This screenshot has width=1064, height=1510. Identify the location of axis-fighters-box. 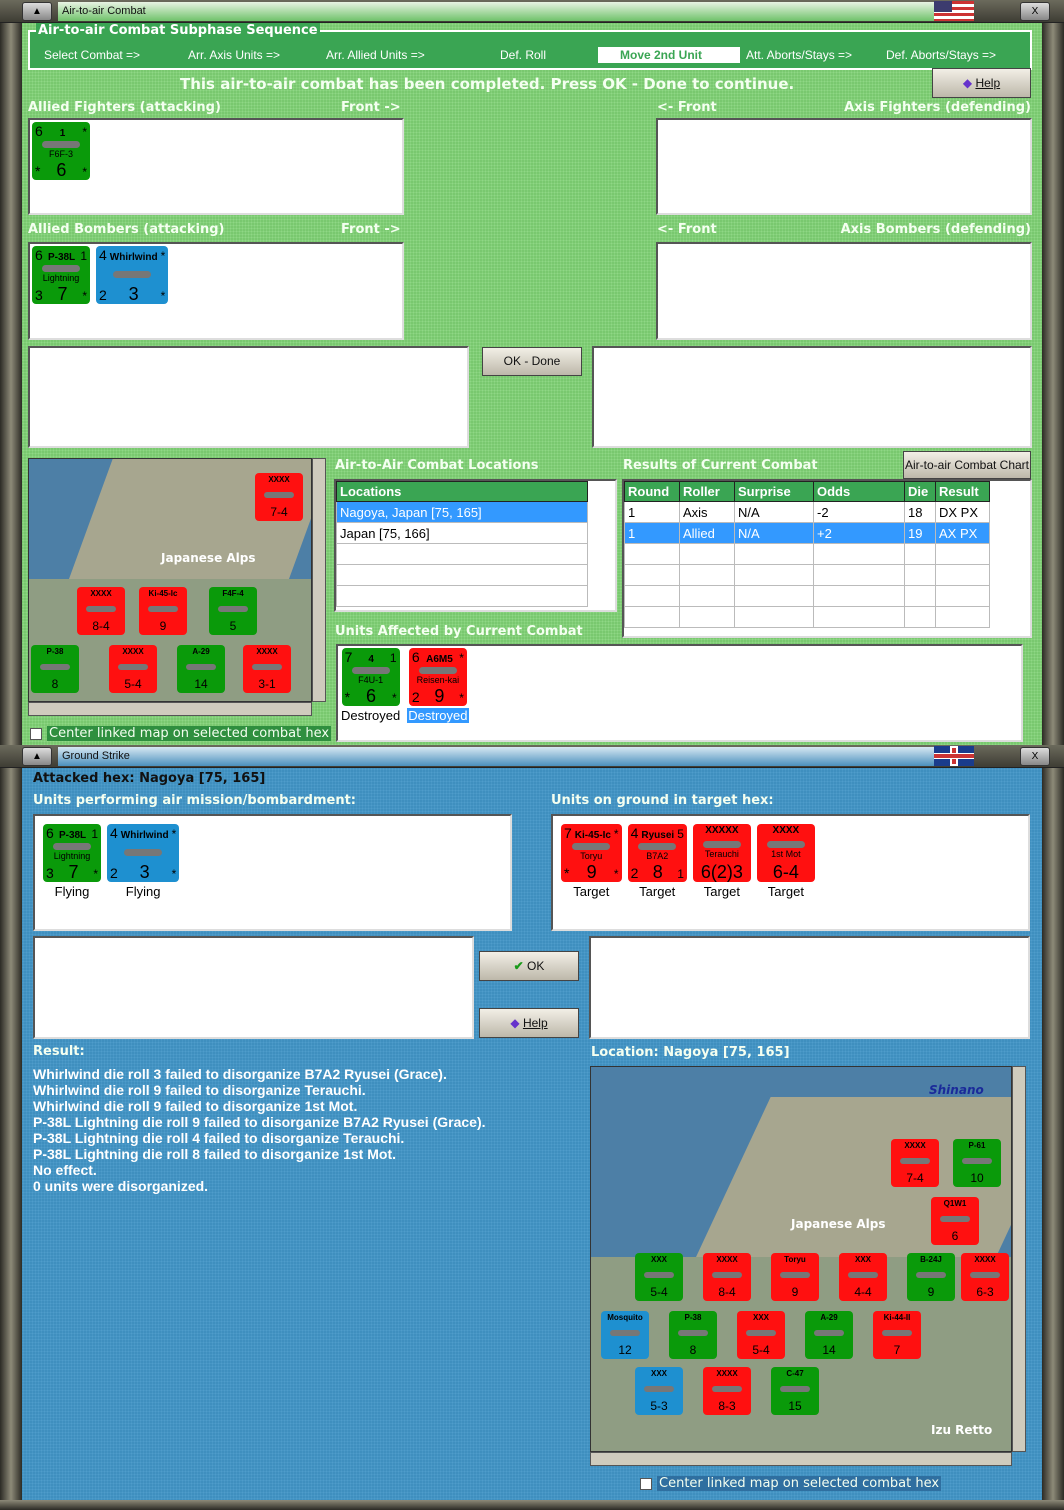
(844, 166).